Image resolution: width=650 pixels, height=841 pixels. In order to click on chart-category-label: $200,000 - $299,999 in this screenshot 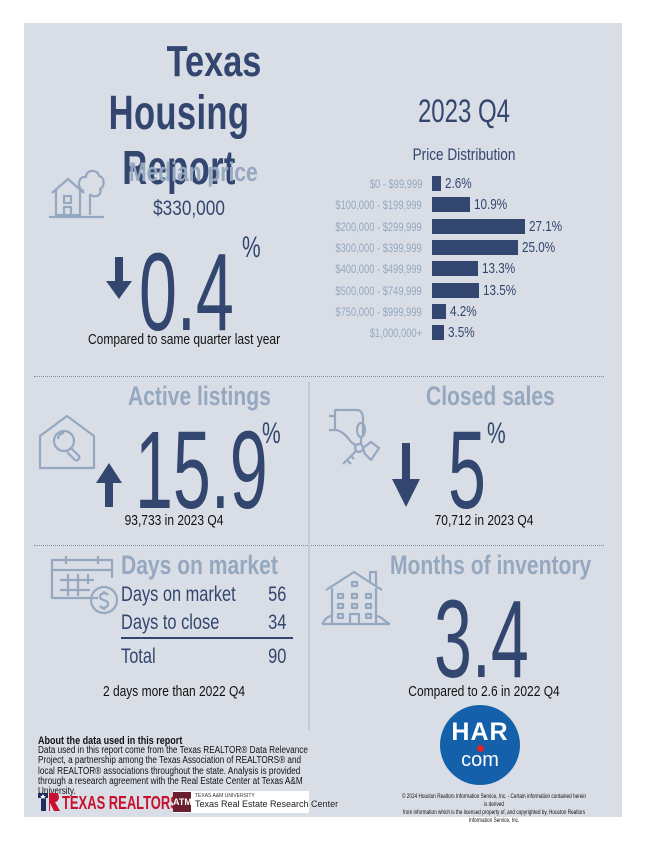, I will do `click(378, 226)`.